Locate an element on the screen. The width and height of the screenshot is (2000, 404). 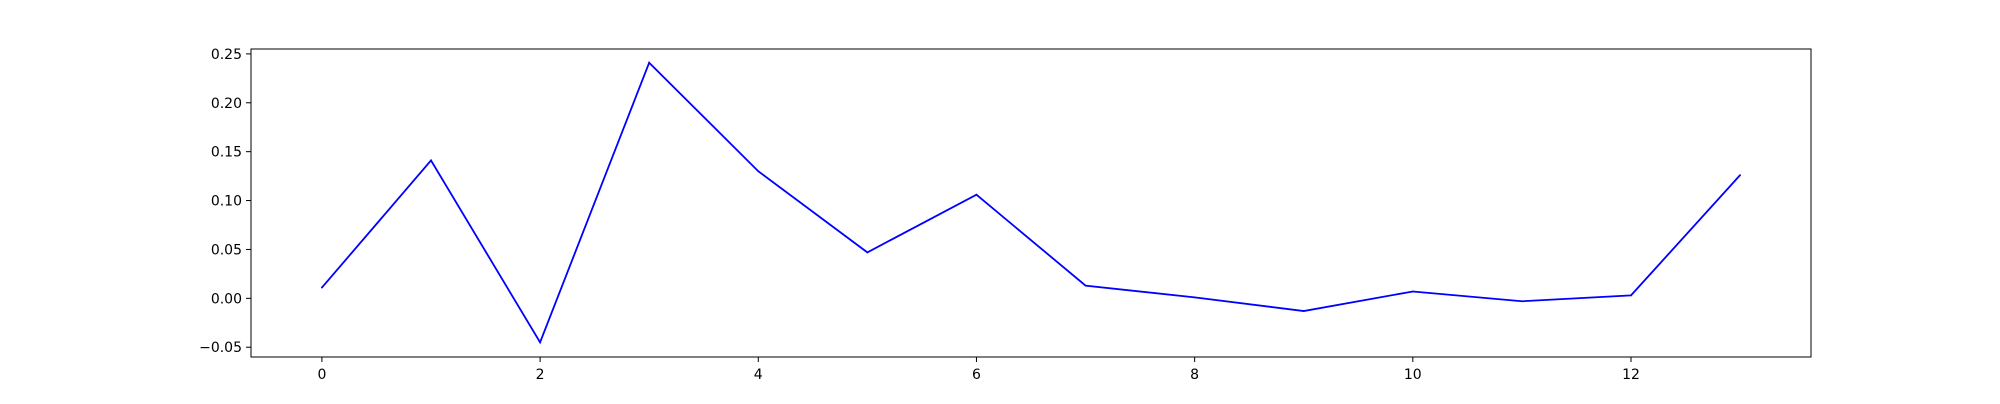
y-tick-label: 0.15 is located at coordinates (226, 153).